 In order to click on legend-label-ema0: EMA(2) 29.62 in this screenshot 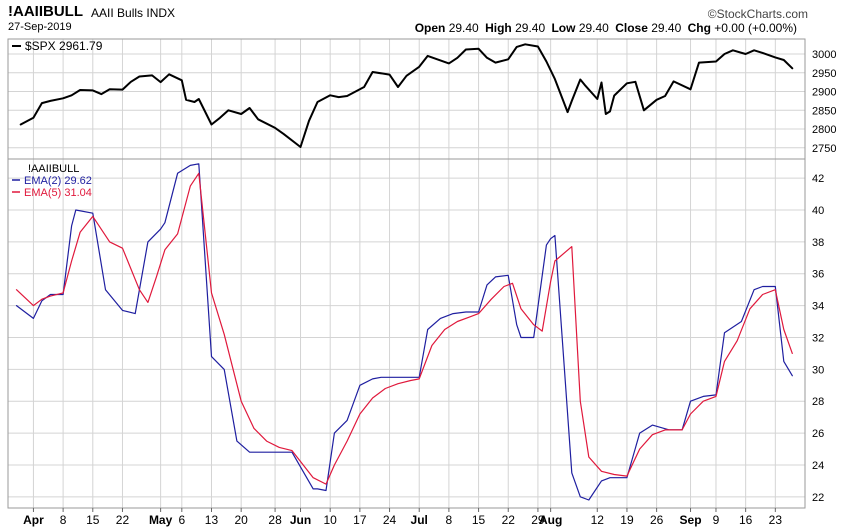, I will do `click(58, 181)`.